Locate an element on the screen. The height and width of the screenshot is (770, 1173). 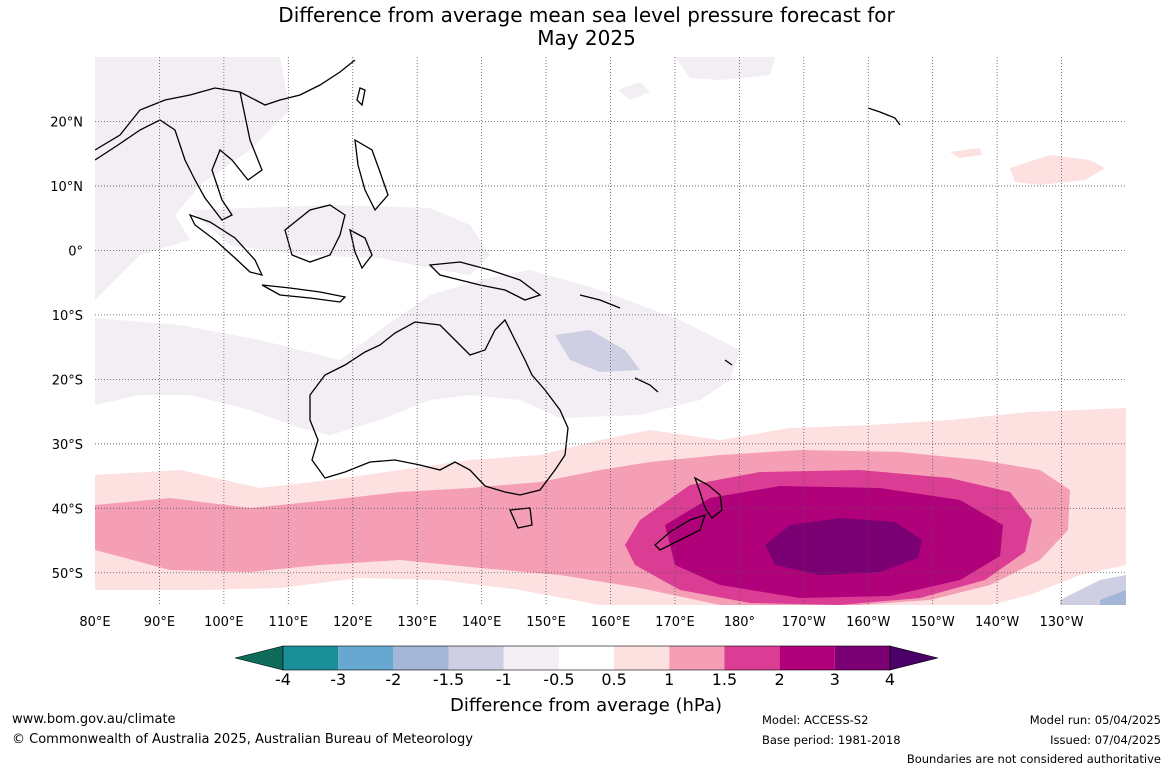
negative-anomaly-small-north is located at coordinates (725, 68).